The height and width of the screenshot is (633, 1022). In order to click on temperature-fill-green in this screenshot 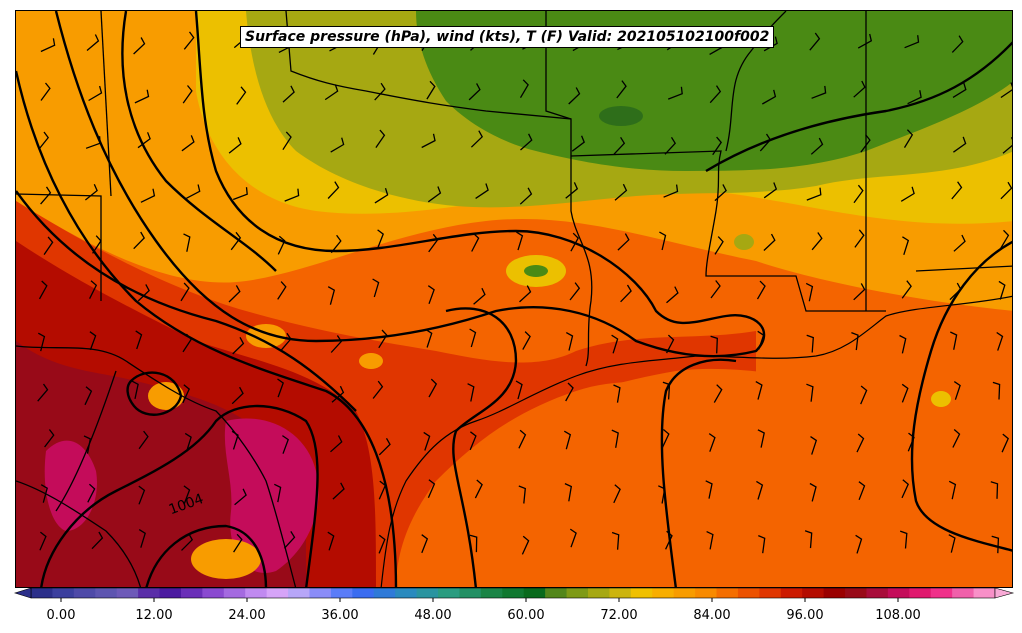, I will do `click(714, 91)`.